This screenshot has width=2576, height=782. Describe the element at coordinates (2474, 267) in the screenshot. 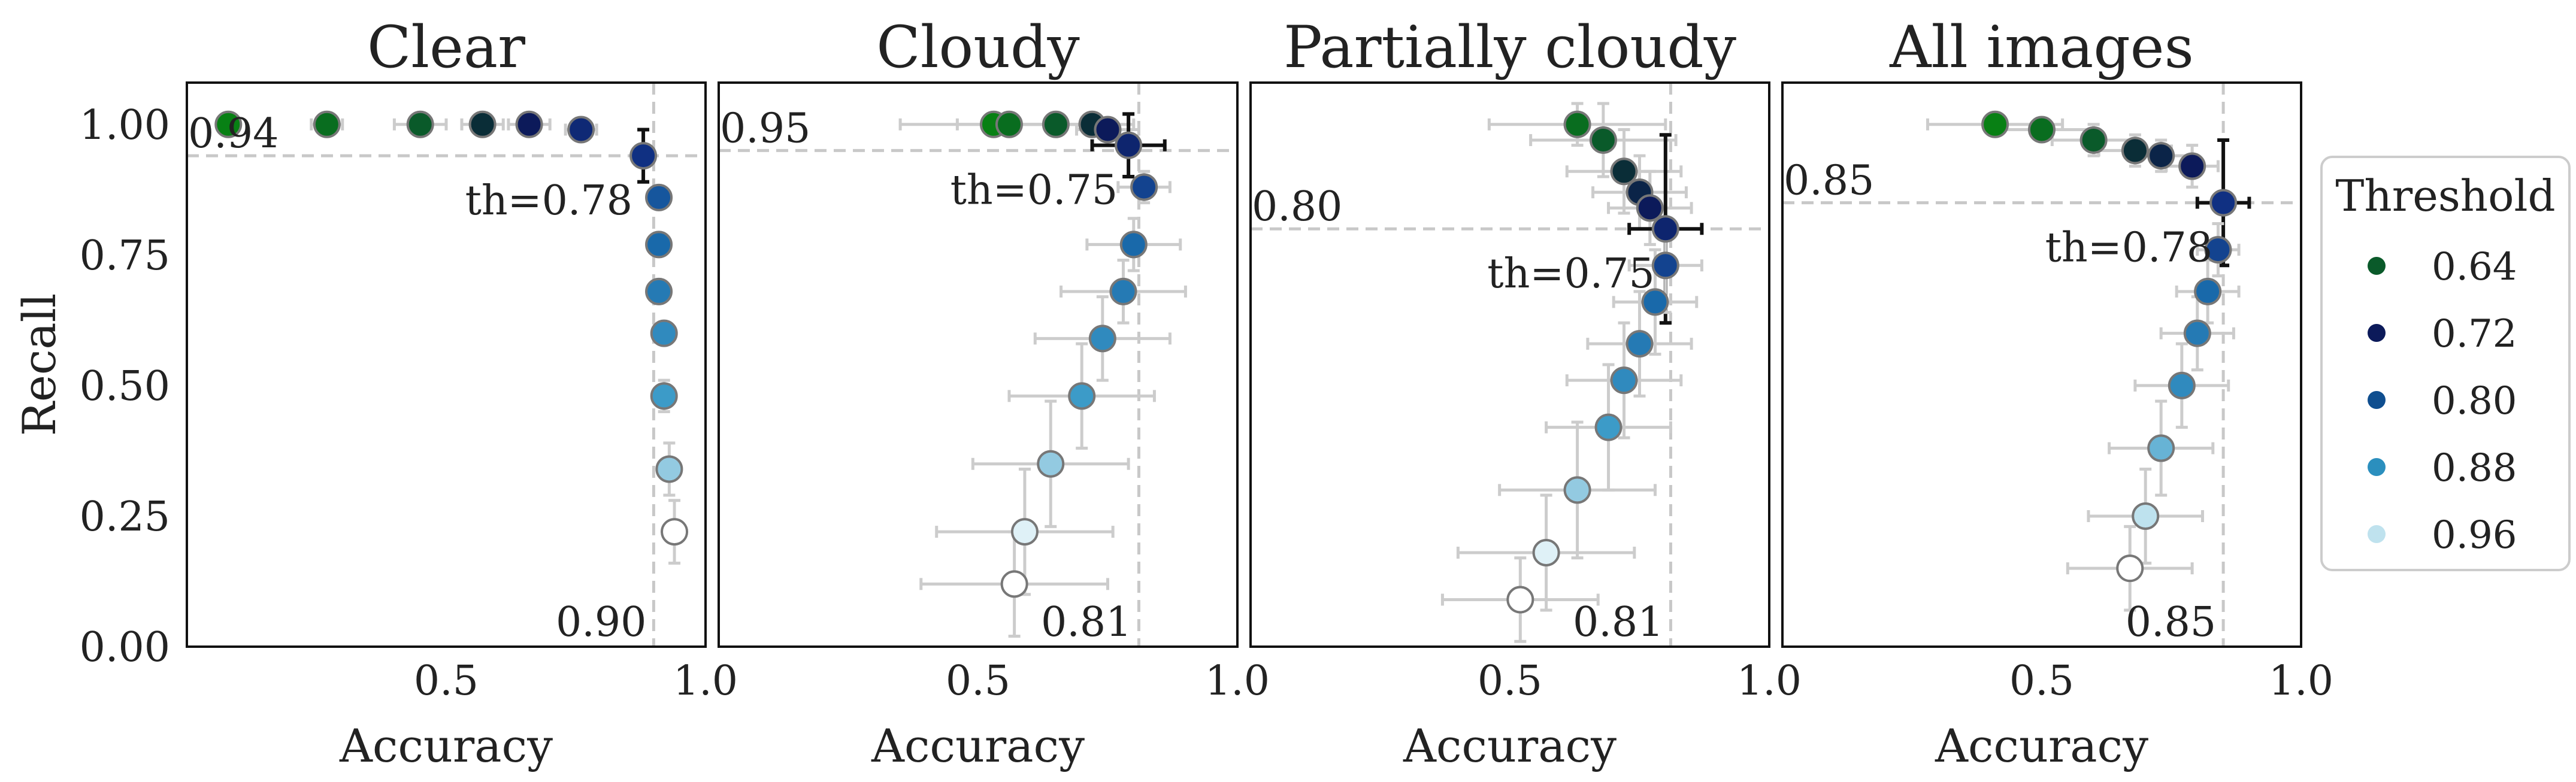

I see `legend-label: 0.64` at that location.